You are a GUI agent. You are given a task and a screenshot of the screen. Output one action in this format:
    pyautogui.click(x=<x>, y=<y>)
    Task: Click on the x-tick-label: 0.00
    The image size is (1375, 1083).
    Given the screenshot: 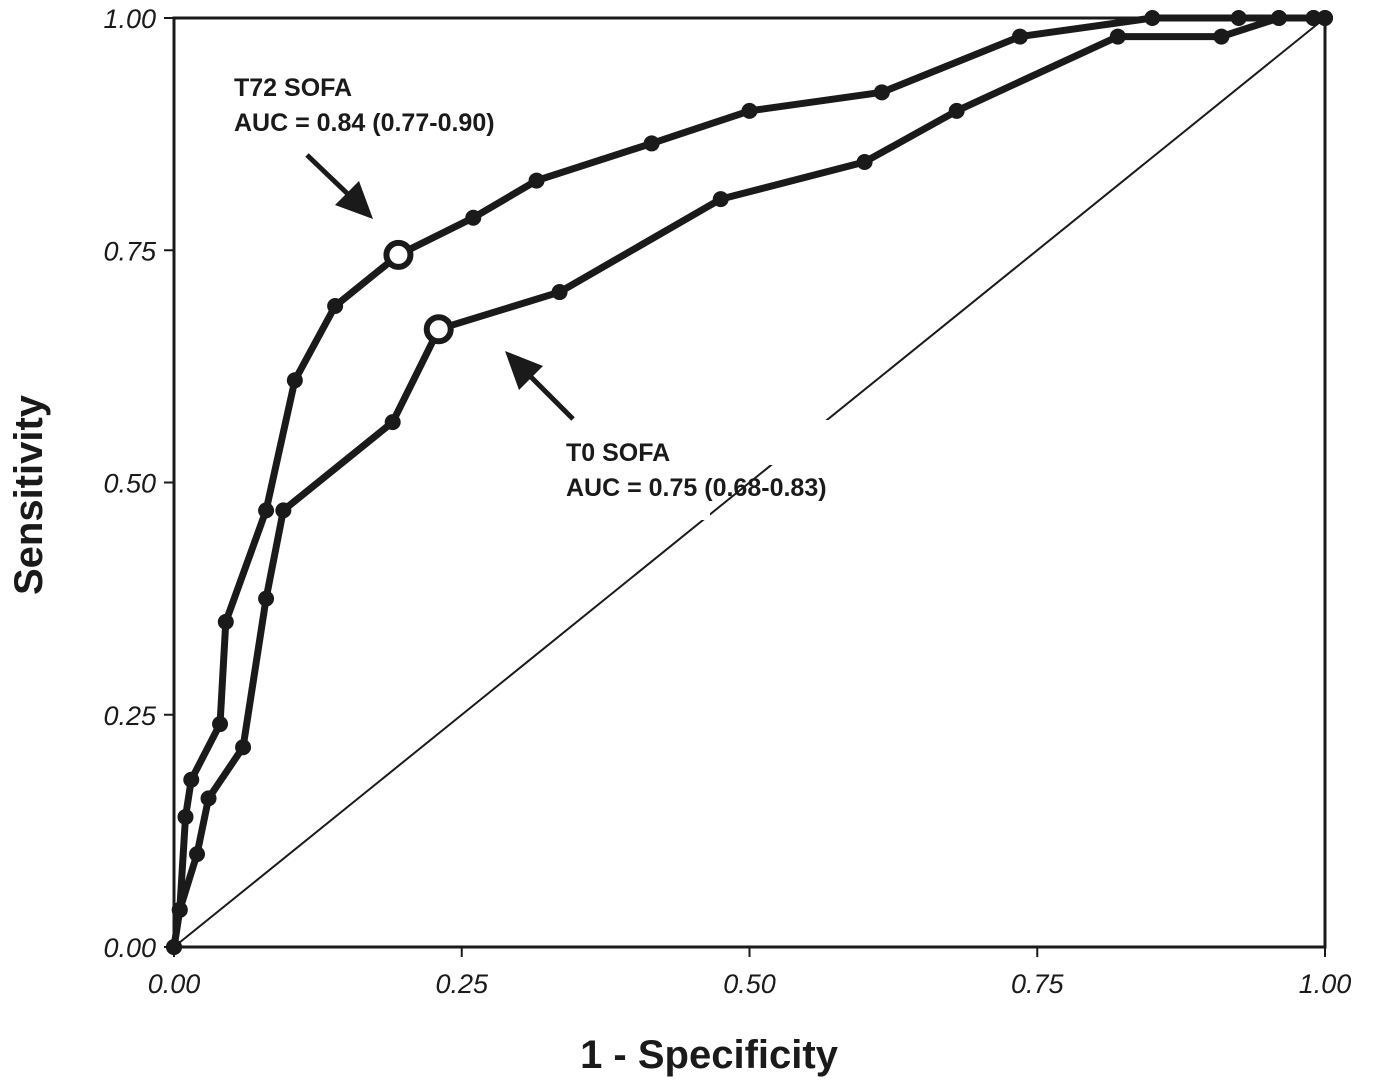 What is the action you would take?
    pyautogui.click(x=174, y=984)
    